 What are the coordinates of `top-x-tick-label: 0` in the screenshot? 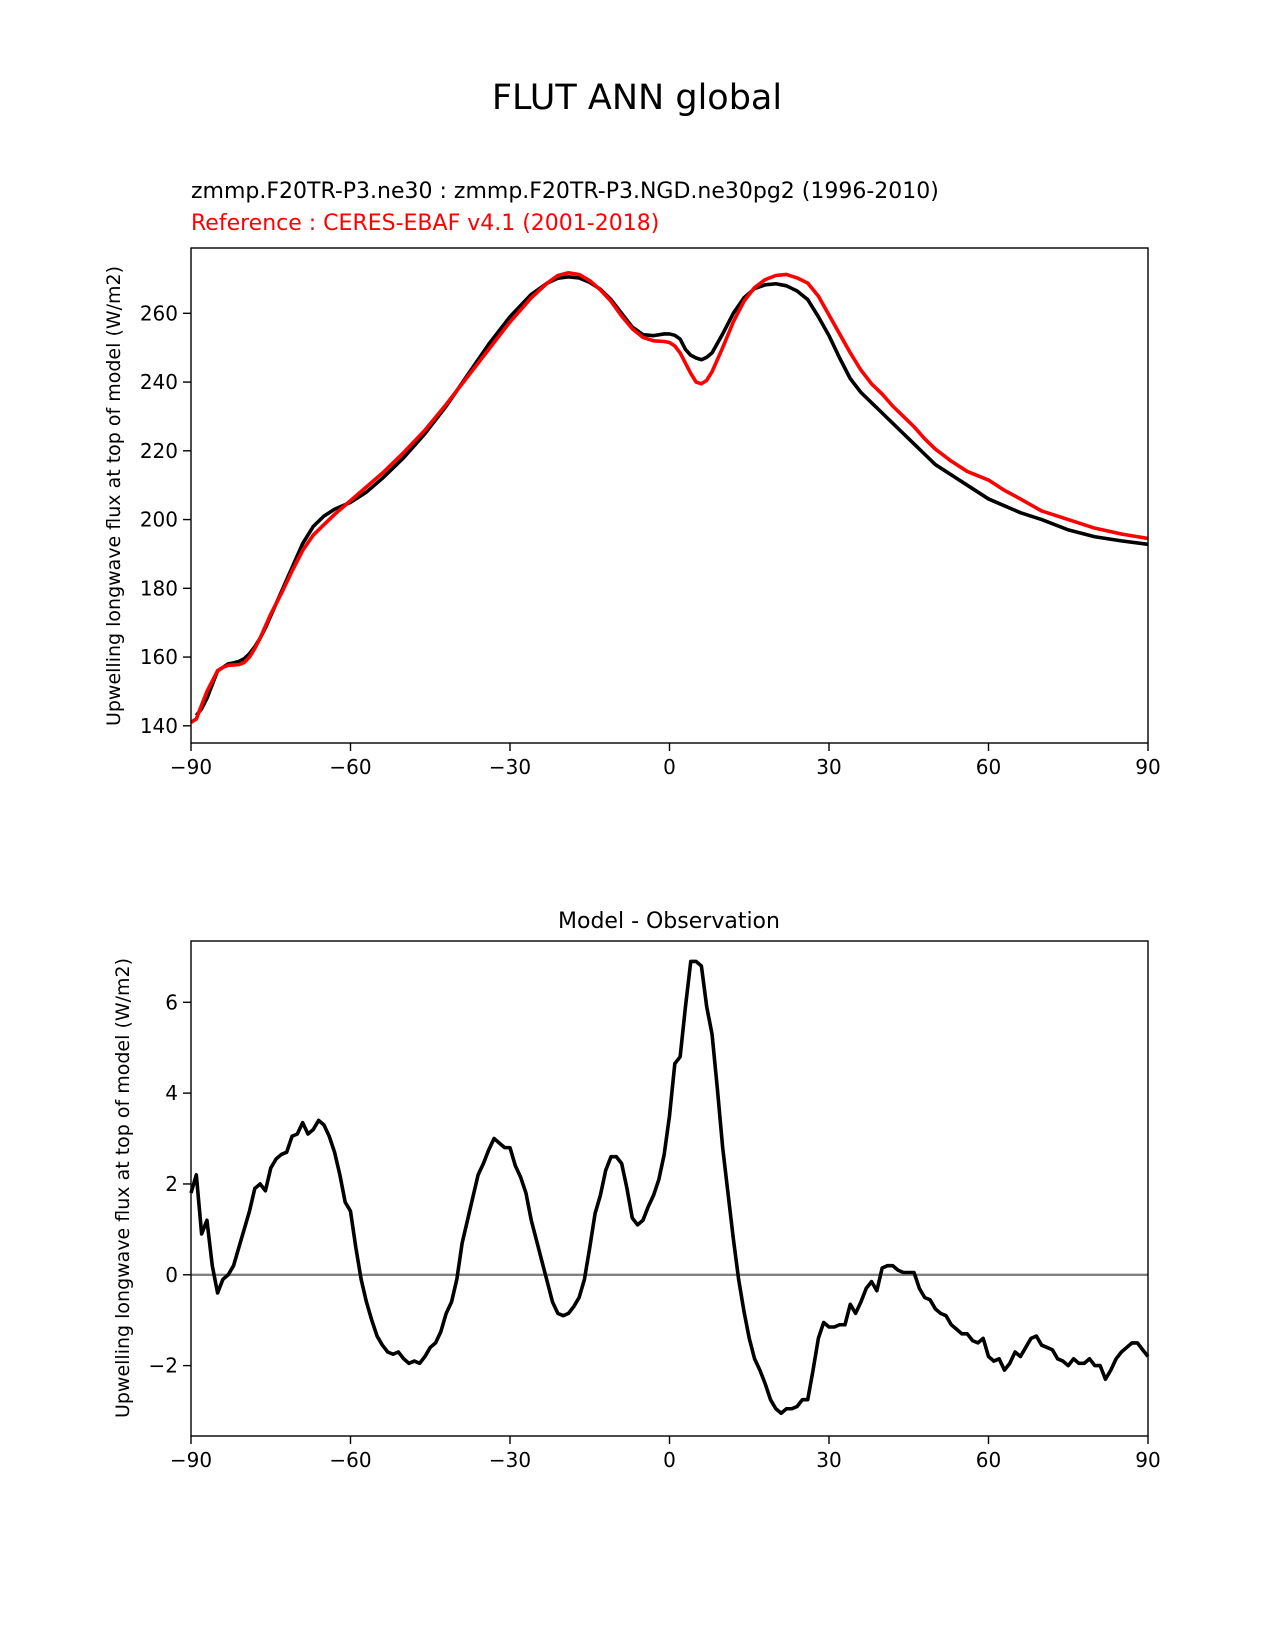 It's located at (669, 767).